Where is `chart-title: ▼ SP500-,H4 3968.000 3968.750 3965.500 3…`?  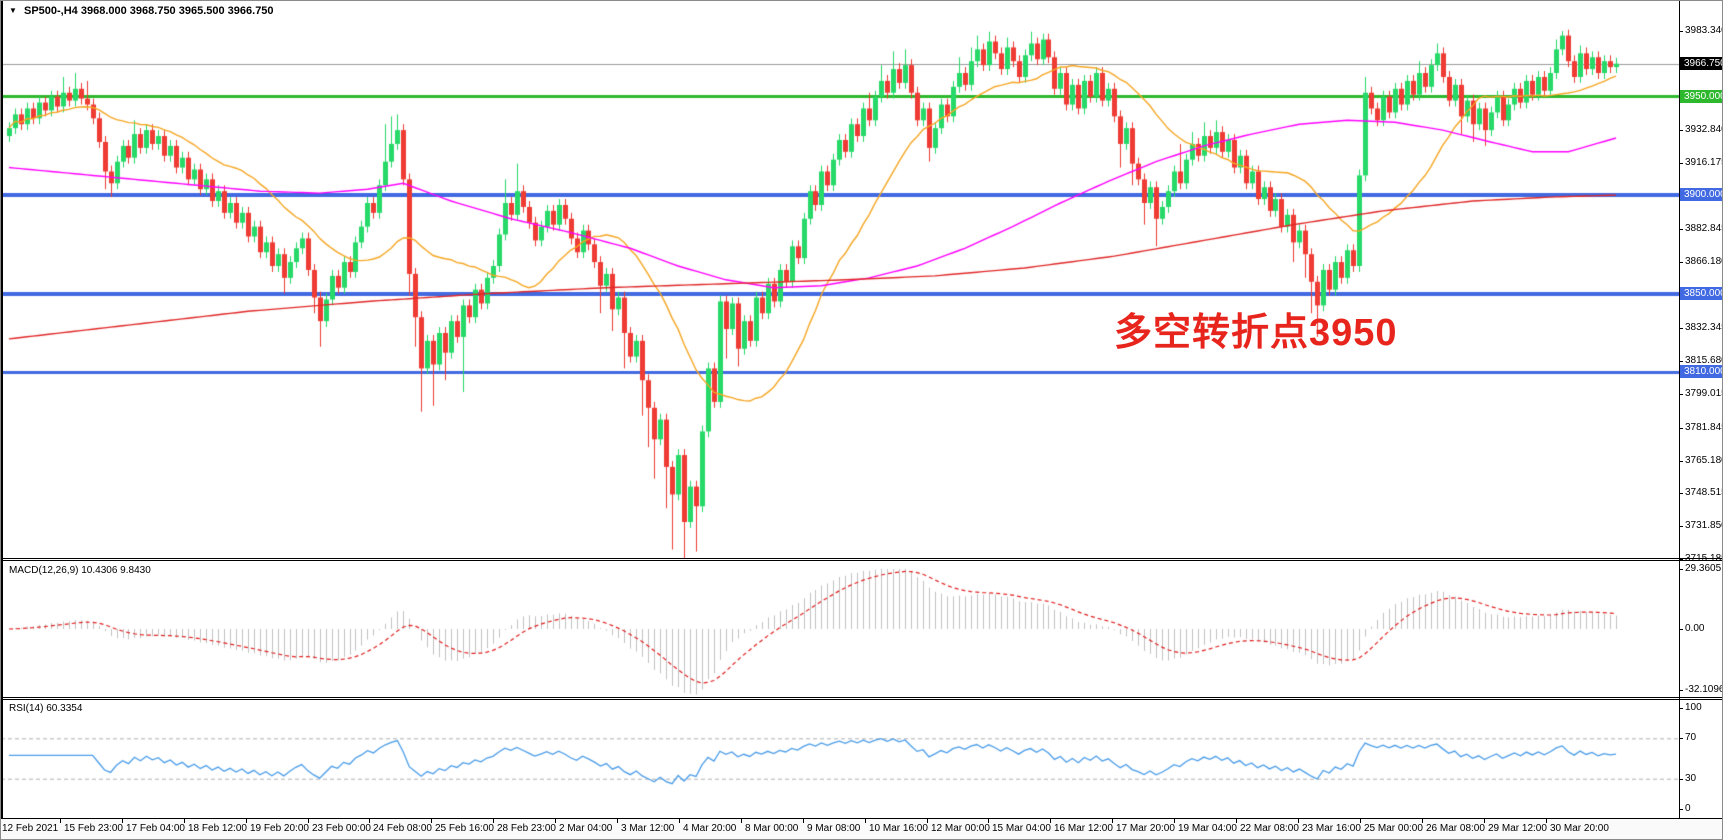
chart-title: ▼ SP500-,H4 3968.000 3968.750 3965.500 3… is located at coordinates (141, 11).